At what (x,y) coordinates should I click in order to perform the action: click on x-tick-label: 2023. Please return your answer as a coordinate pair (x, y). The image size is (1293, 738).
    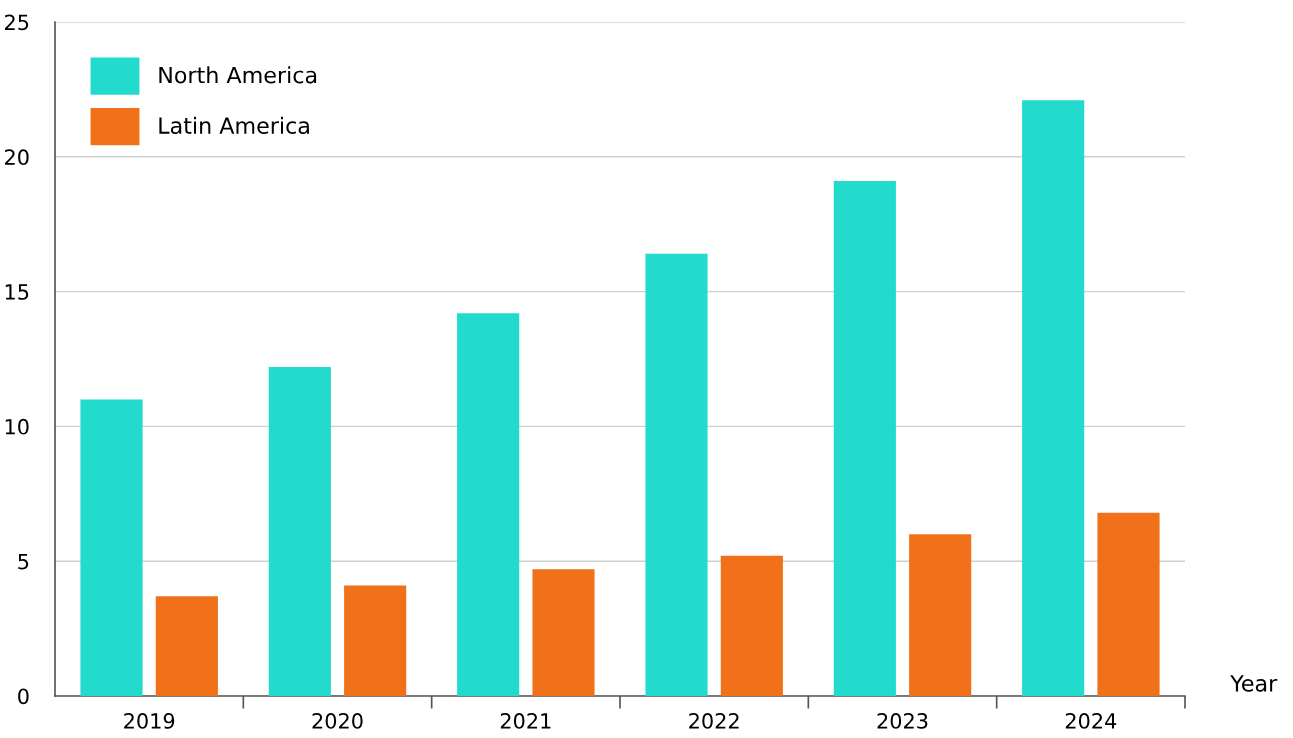
    Looking at the image, I should click on (902, 721).